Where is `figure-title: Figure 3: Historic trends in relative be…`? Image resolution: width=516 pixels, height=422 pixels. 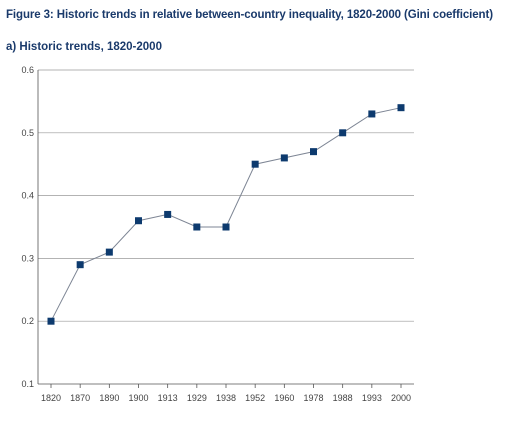 figure-title: Figure 3: Historic trends in relative be… is located at coordinates (249, 15).